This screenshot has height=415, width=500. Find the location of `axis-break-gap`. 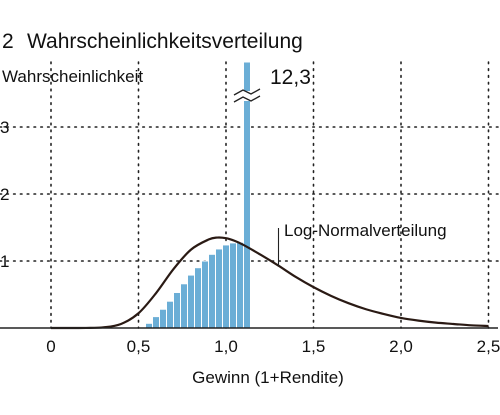

axis-break-gap is located at coordinates (247, 96).